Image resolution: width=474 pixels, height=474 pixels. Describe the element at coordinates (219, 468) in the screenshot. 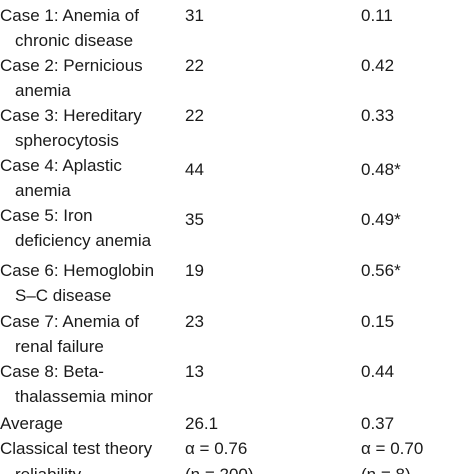

I see `reliability-n-1: (n = 200)` at that location.